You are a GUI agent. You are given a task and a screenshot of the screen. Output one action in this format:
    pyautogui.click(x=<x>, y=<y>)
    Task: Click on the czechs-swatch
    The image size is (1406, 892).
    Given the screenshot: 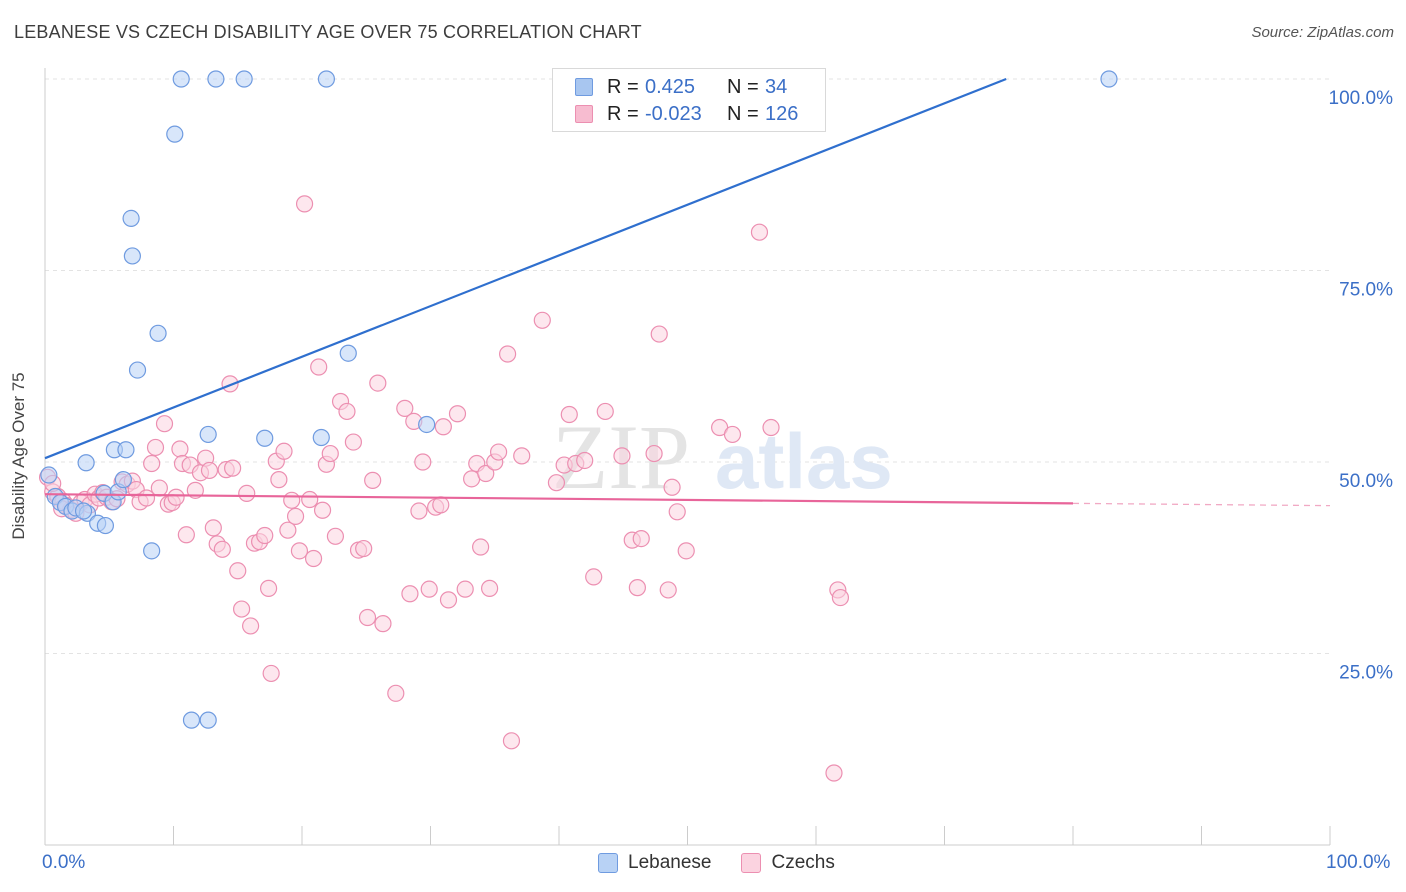 What is the action you would take?
    pyautogui.click(x=584, y=114)
    